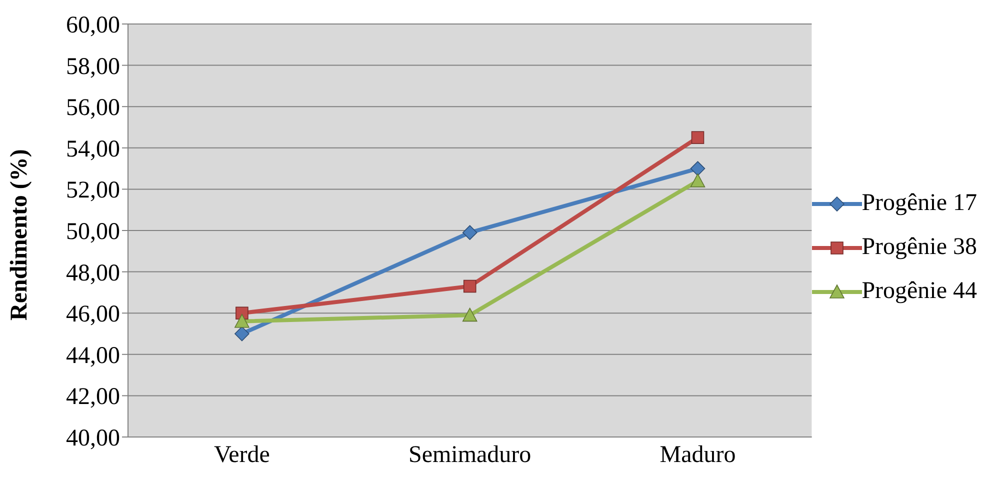 The height and width of the screenshot is (495, 995). What do you see at coordinates (93, 273) in the screenshot?
I see `y-tick-label: 48,00` at bounding box center [93, 273].